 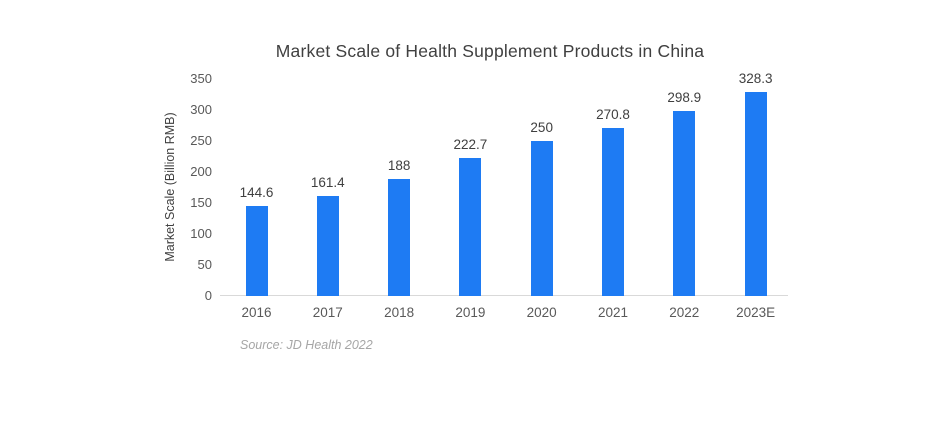 I want to click on bar-value-label: 161.4, so click(x=327, y=182).